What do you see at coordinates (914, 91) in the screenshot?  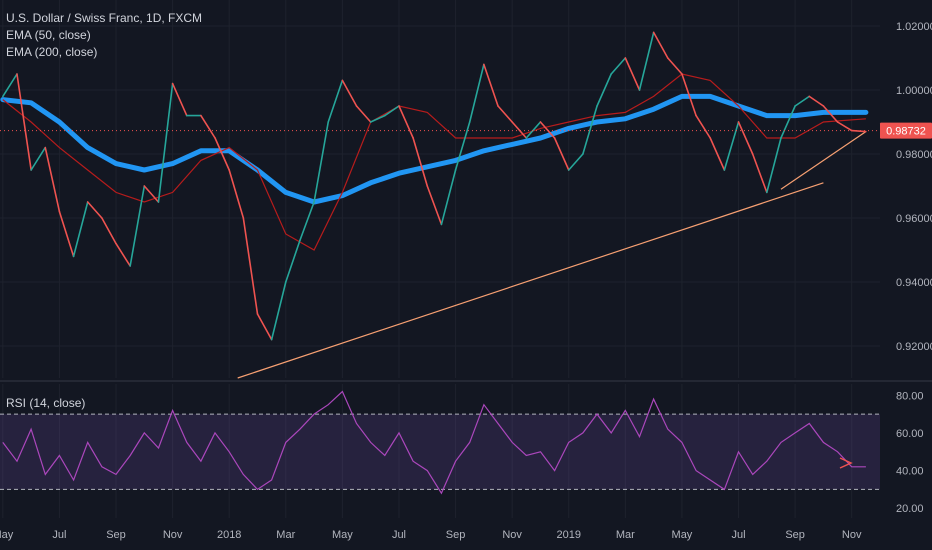 I see `price-tick-label: 1.00000` at bounding box center [914, 91].